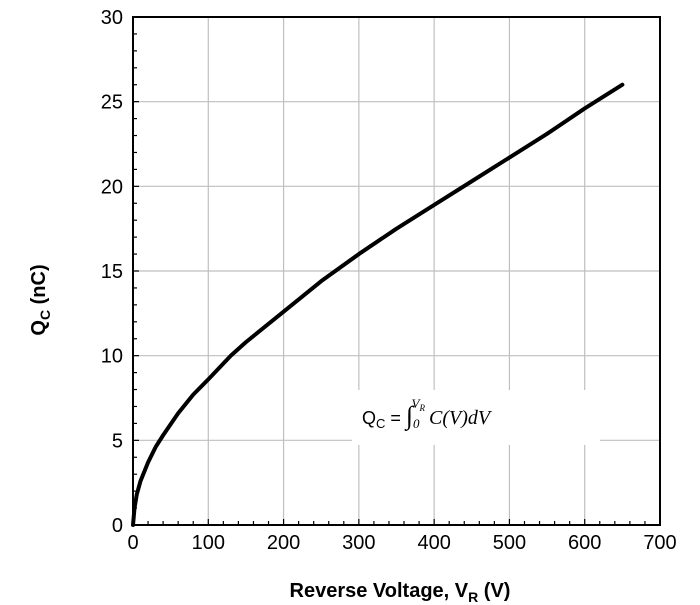  Describe the element at coordinates (283, 543) in the screenshot. I see `x-tick-label: 200` at that location.